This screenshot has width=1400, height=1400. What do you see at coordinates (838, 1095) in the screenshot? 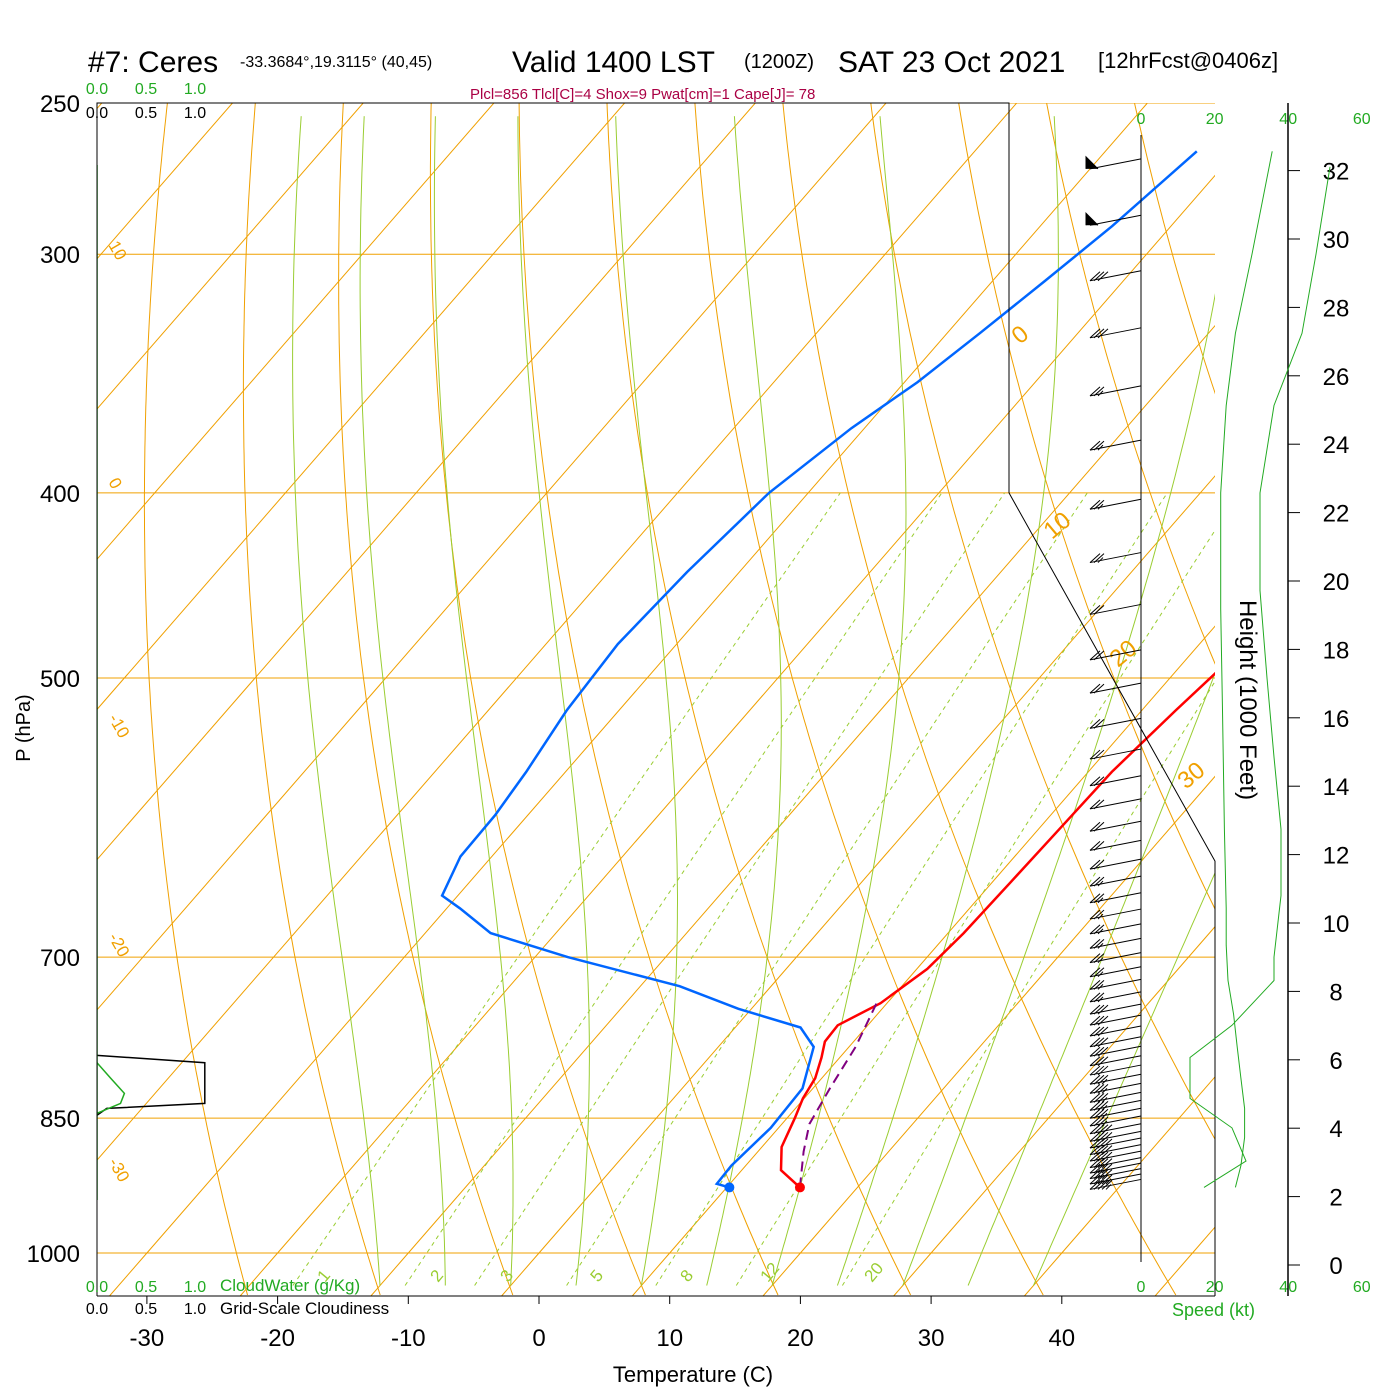
I see `parcel-profile` at bounding box center [838, 1095].